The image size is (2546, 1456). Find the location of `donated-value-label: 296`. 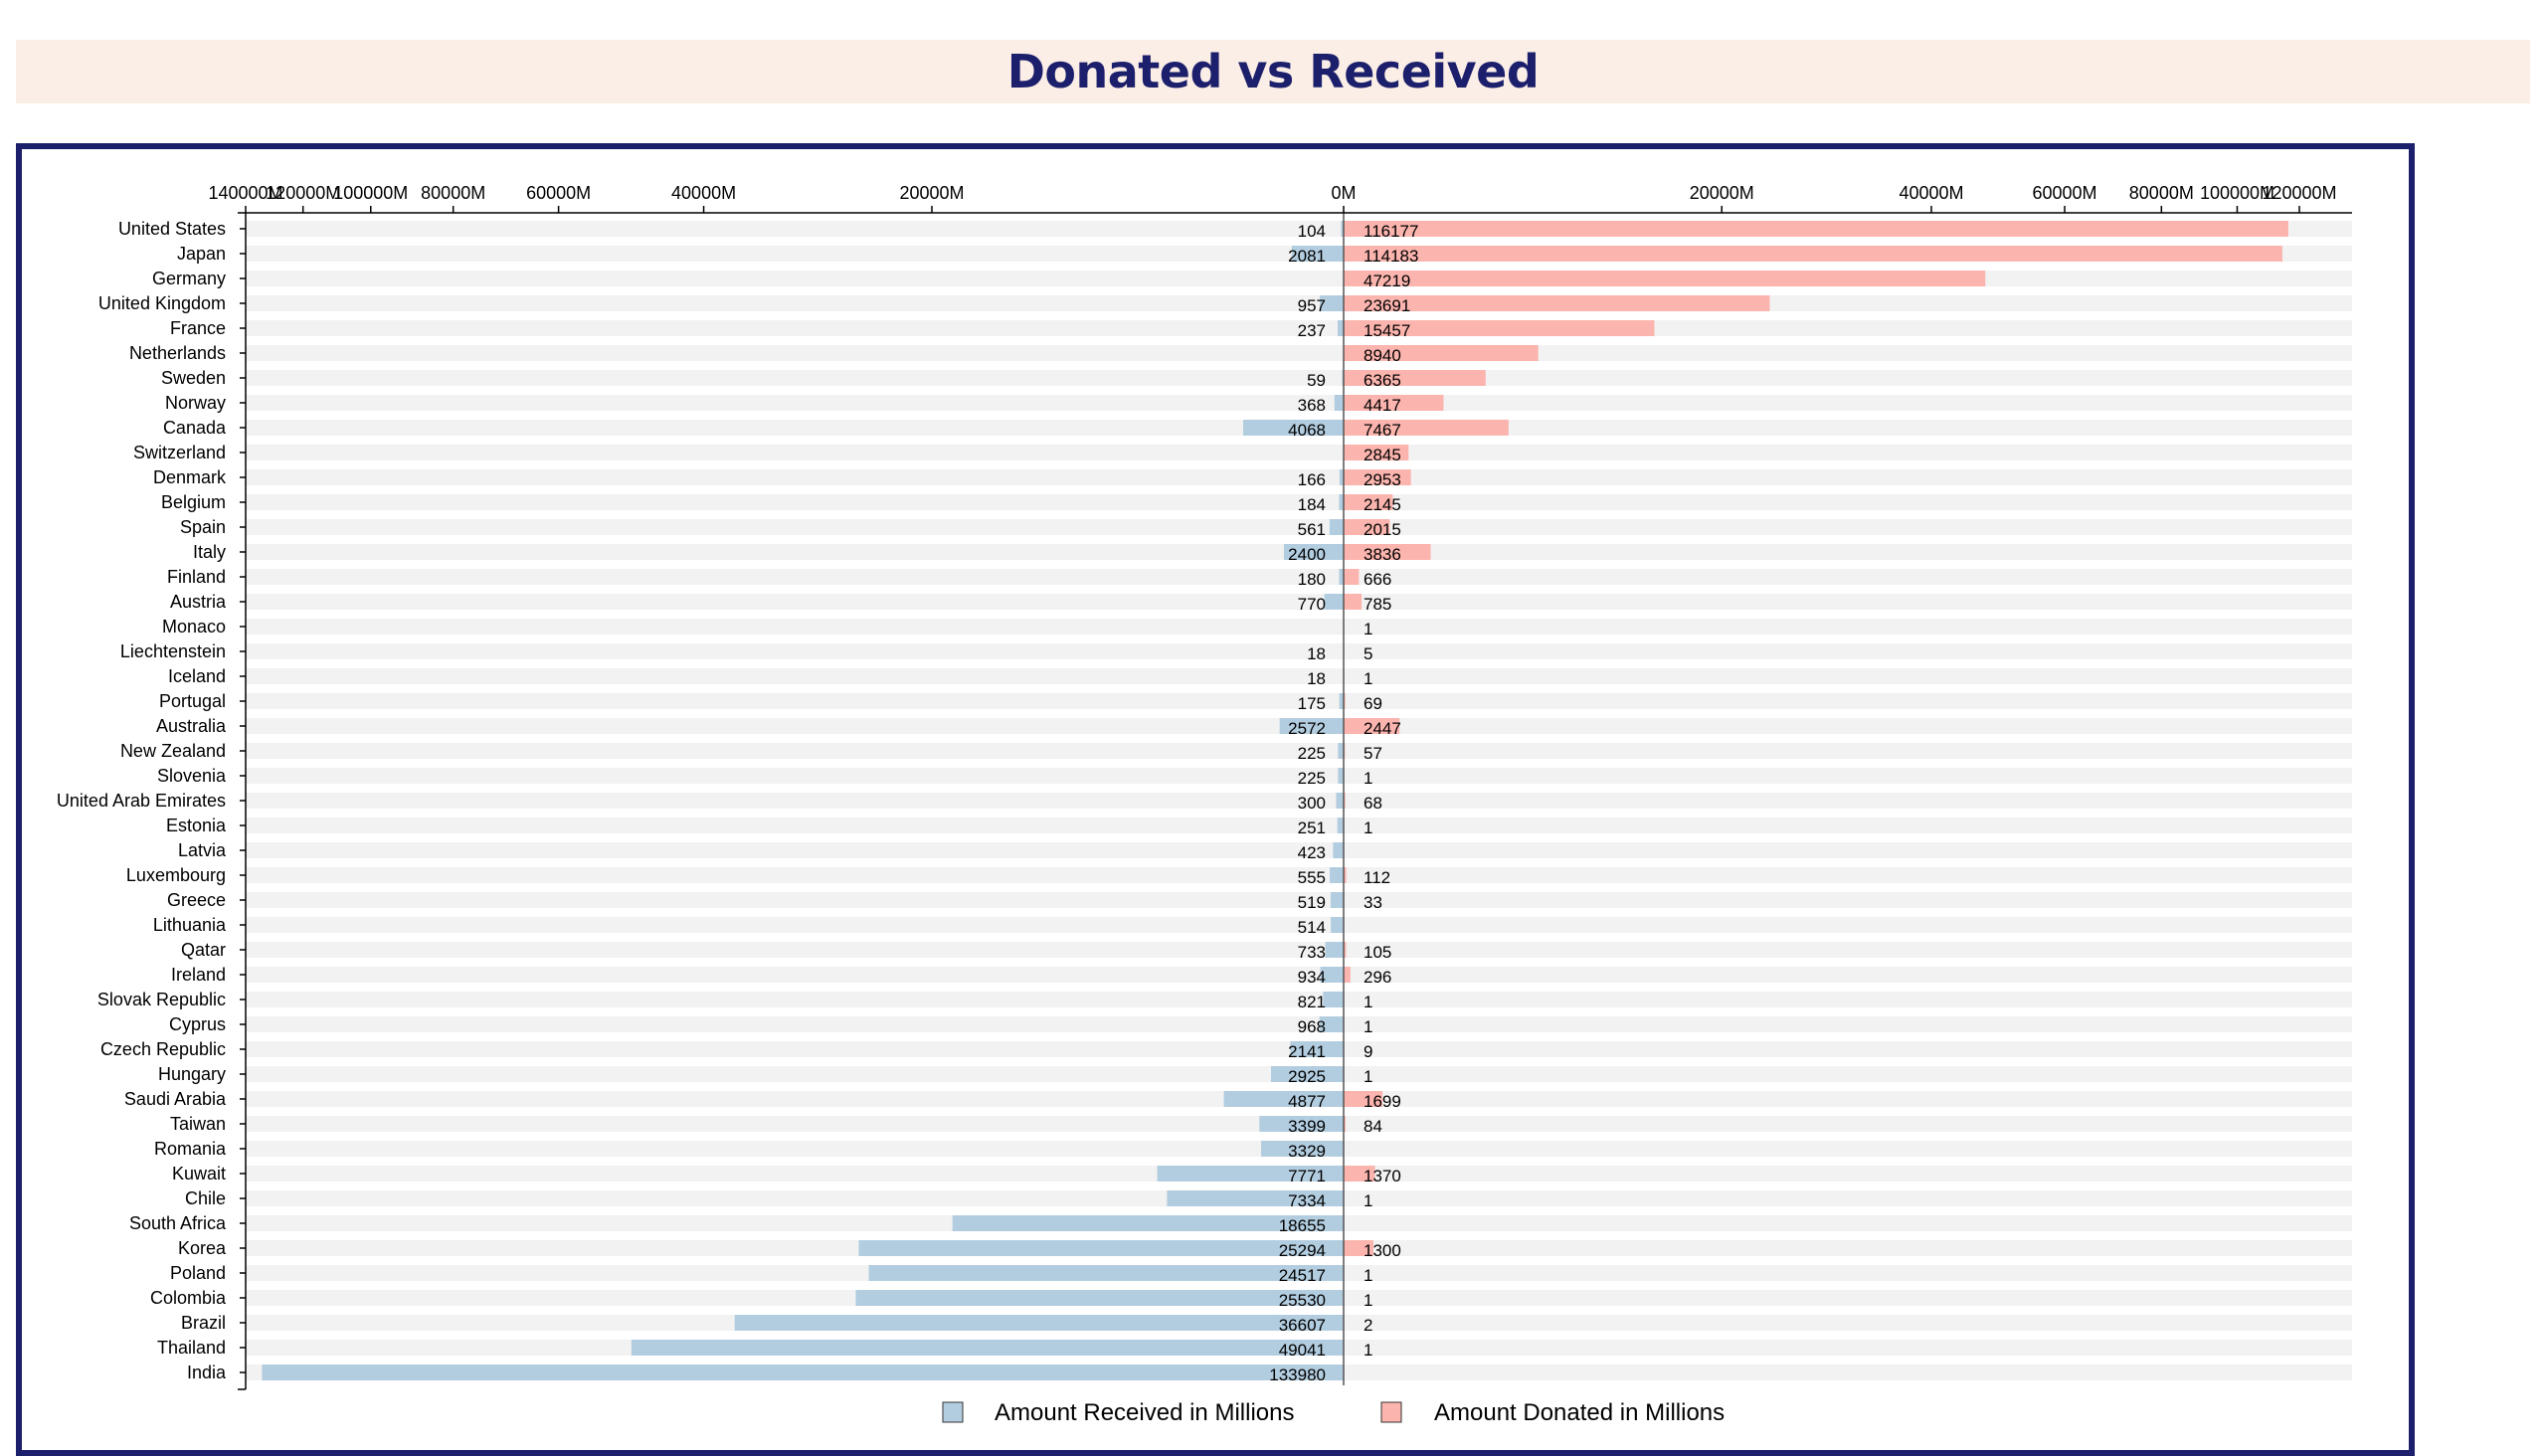

donated-value-label: 296 is located at coordinates (1377, 977).